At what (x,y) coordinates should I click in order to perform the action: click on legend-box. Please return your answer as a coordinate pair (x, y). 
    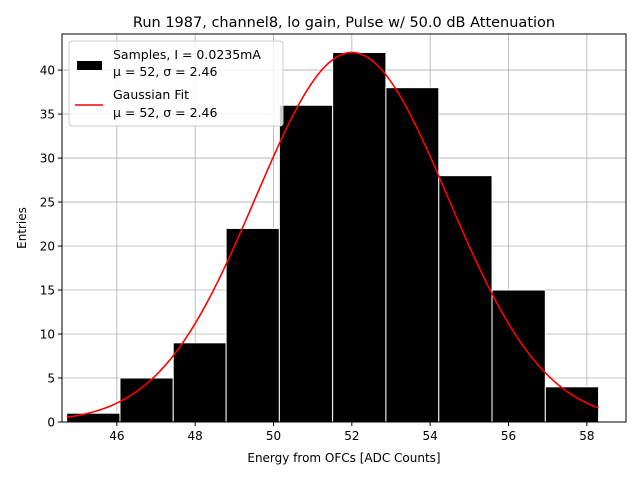
    Looking at the image, I should click on (176, 83).